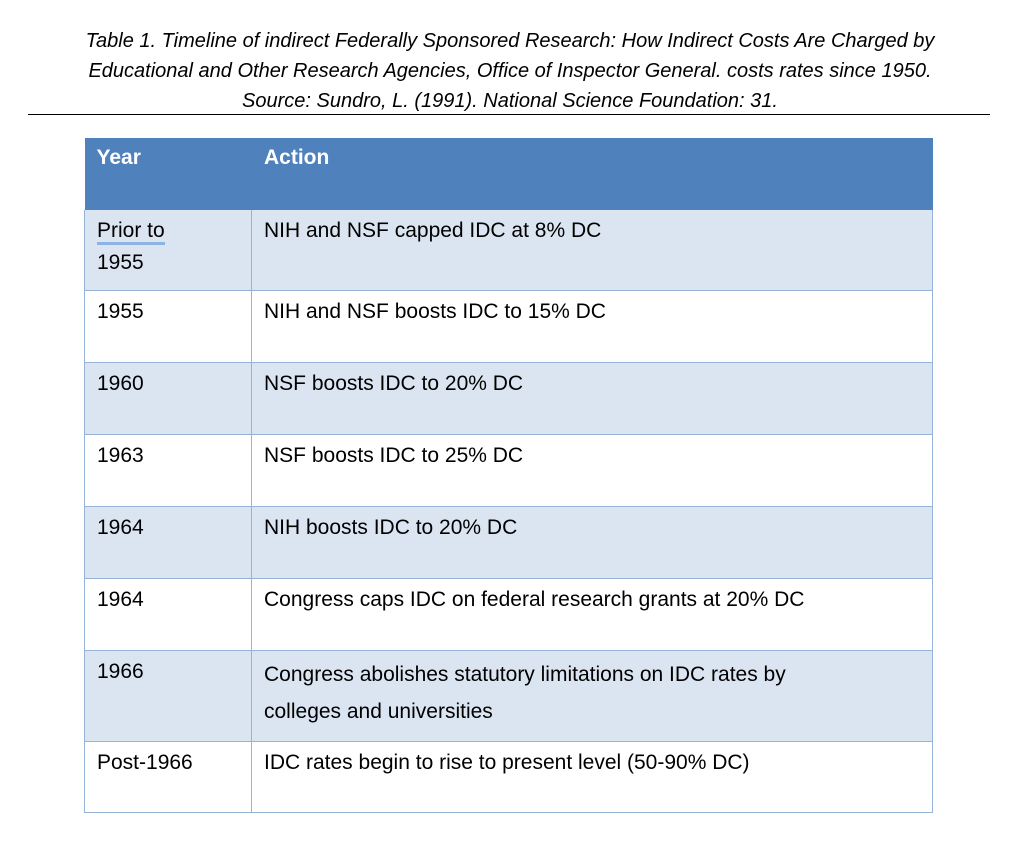 The image size is (1020, 843). What do you see at coordinates (120, 262) in the screenshot?
I see `year-text: 1955` at bounding box center [120, 262].